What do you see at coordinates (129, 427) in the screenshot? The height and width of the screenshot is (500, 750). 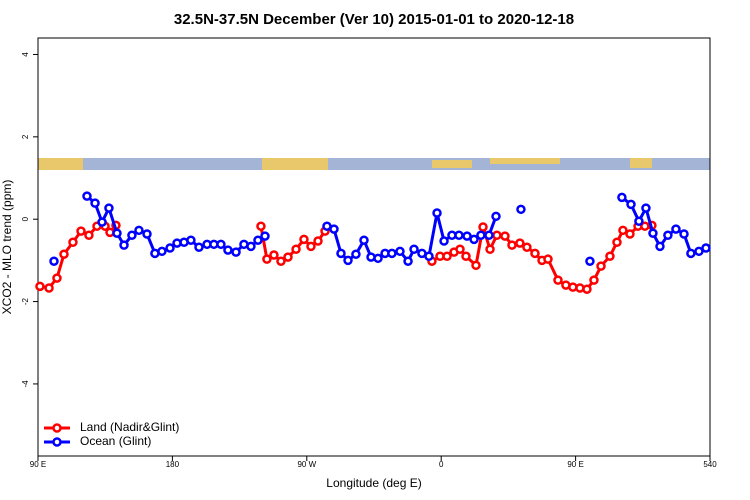 I see `legend-label: Land (Nadir&Glint)` at bounding box center [129, 427].